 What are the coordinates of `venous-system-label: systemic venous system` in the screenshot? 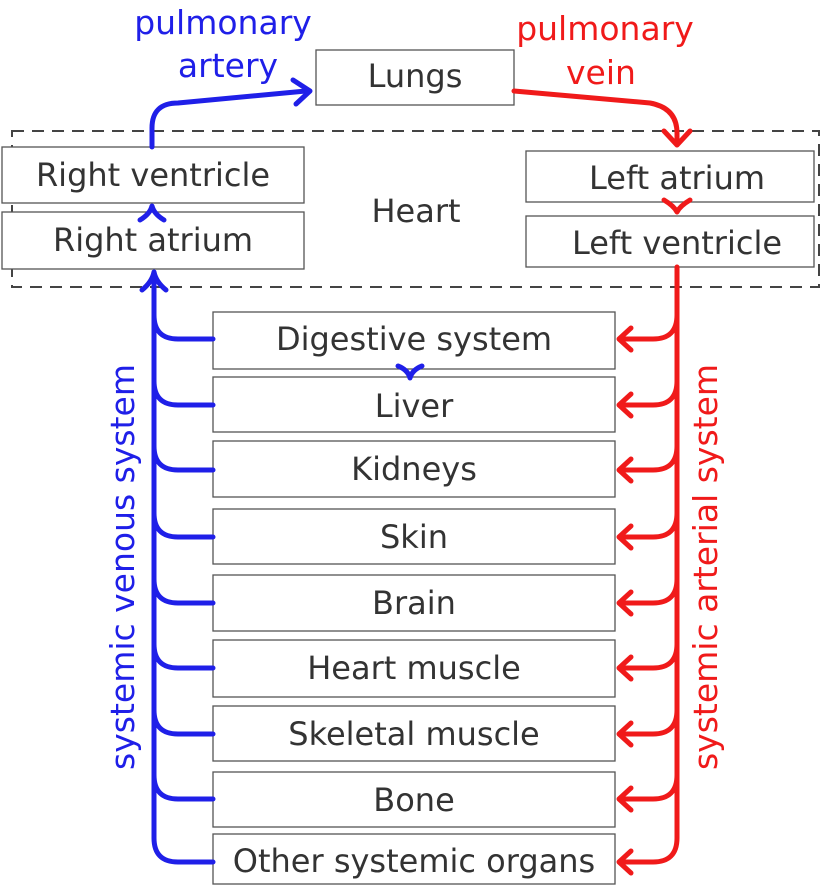 It's located at (122, 567).